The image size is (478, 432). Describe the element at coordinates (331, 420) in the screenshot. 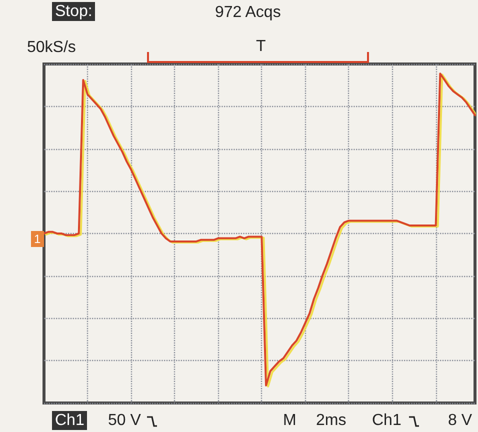

I see `text: 2ms` at that location.